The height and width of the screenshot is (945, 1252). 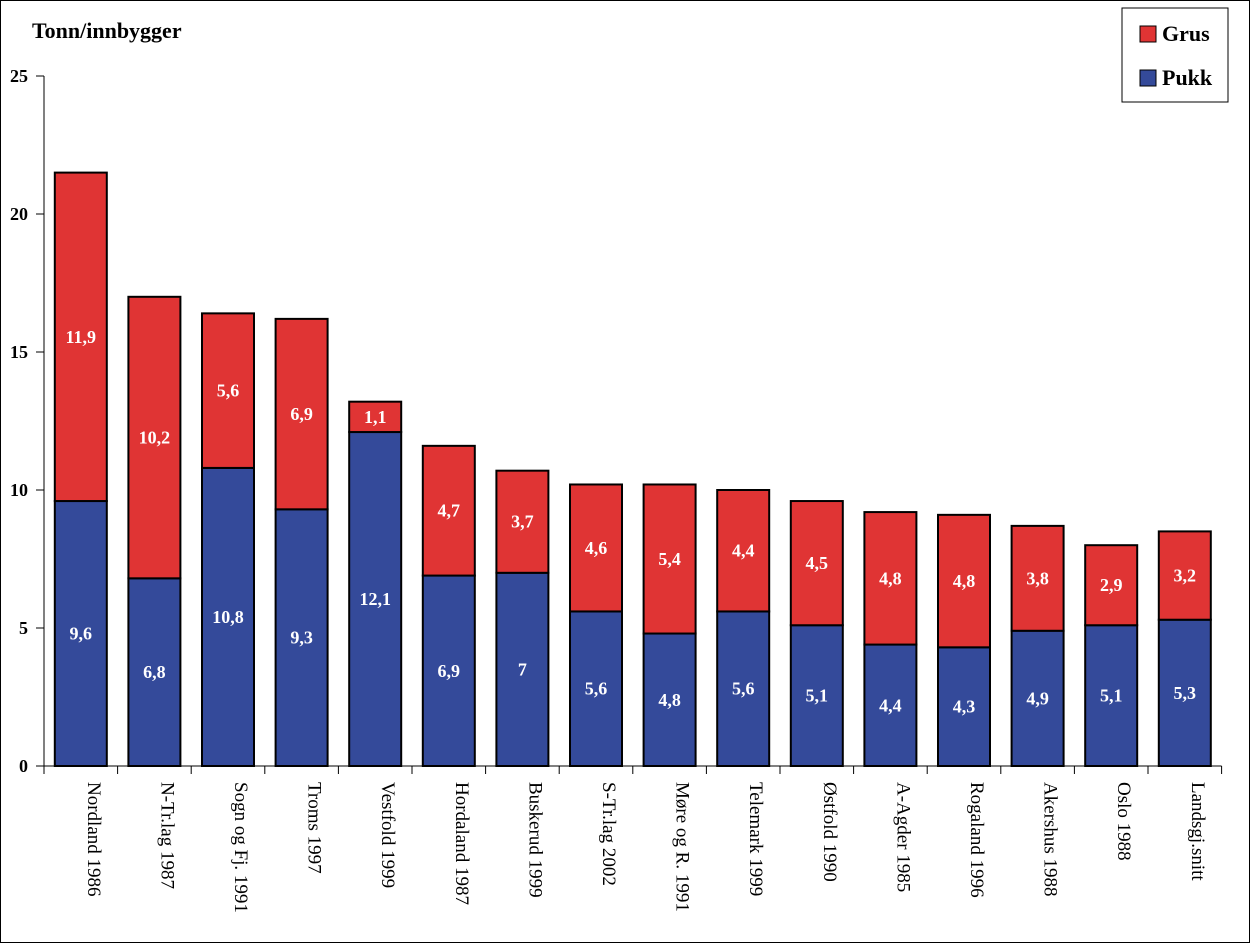 I want to click on legend: Grus Pukk, so click(x=1175, y=55).